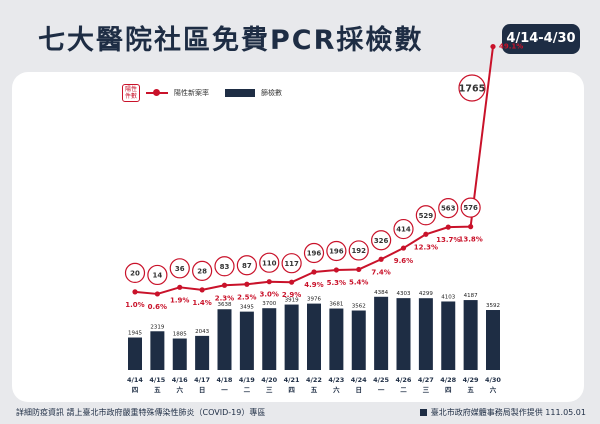 The image size is (600, 424). Describe the element at coordinates (403, 390) in the screenshot. I see `x-weekday-4/26: 二` at that location.